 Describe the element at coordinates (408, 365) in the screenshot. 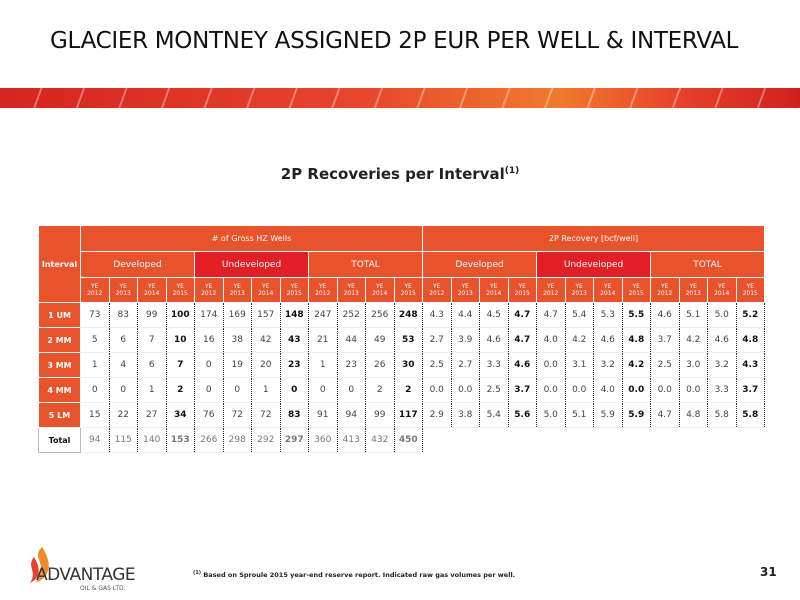

I see `cell: 30` at that location.